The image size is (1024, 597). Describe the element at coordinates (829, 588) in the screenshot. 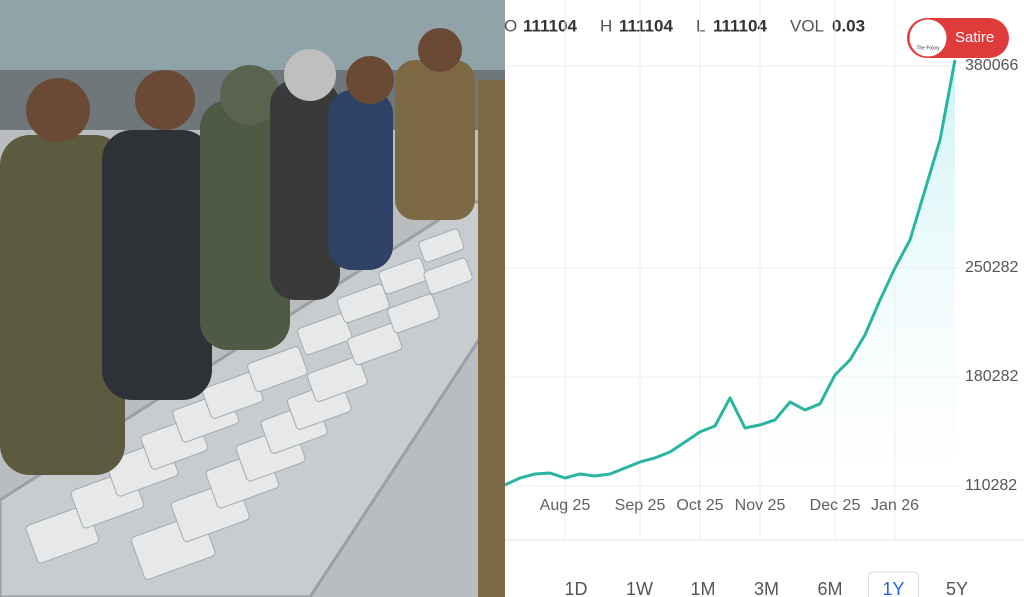

I see `range-button: 6M` at that location.